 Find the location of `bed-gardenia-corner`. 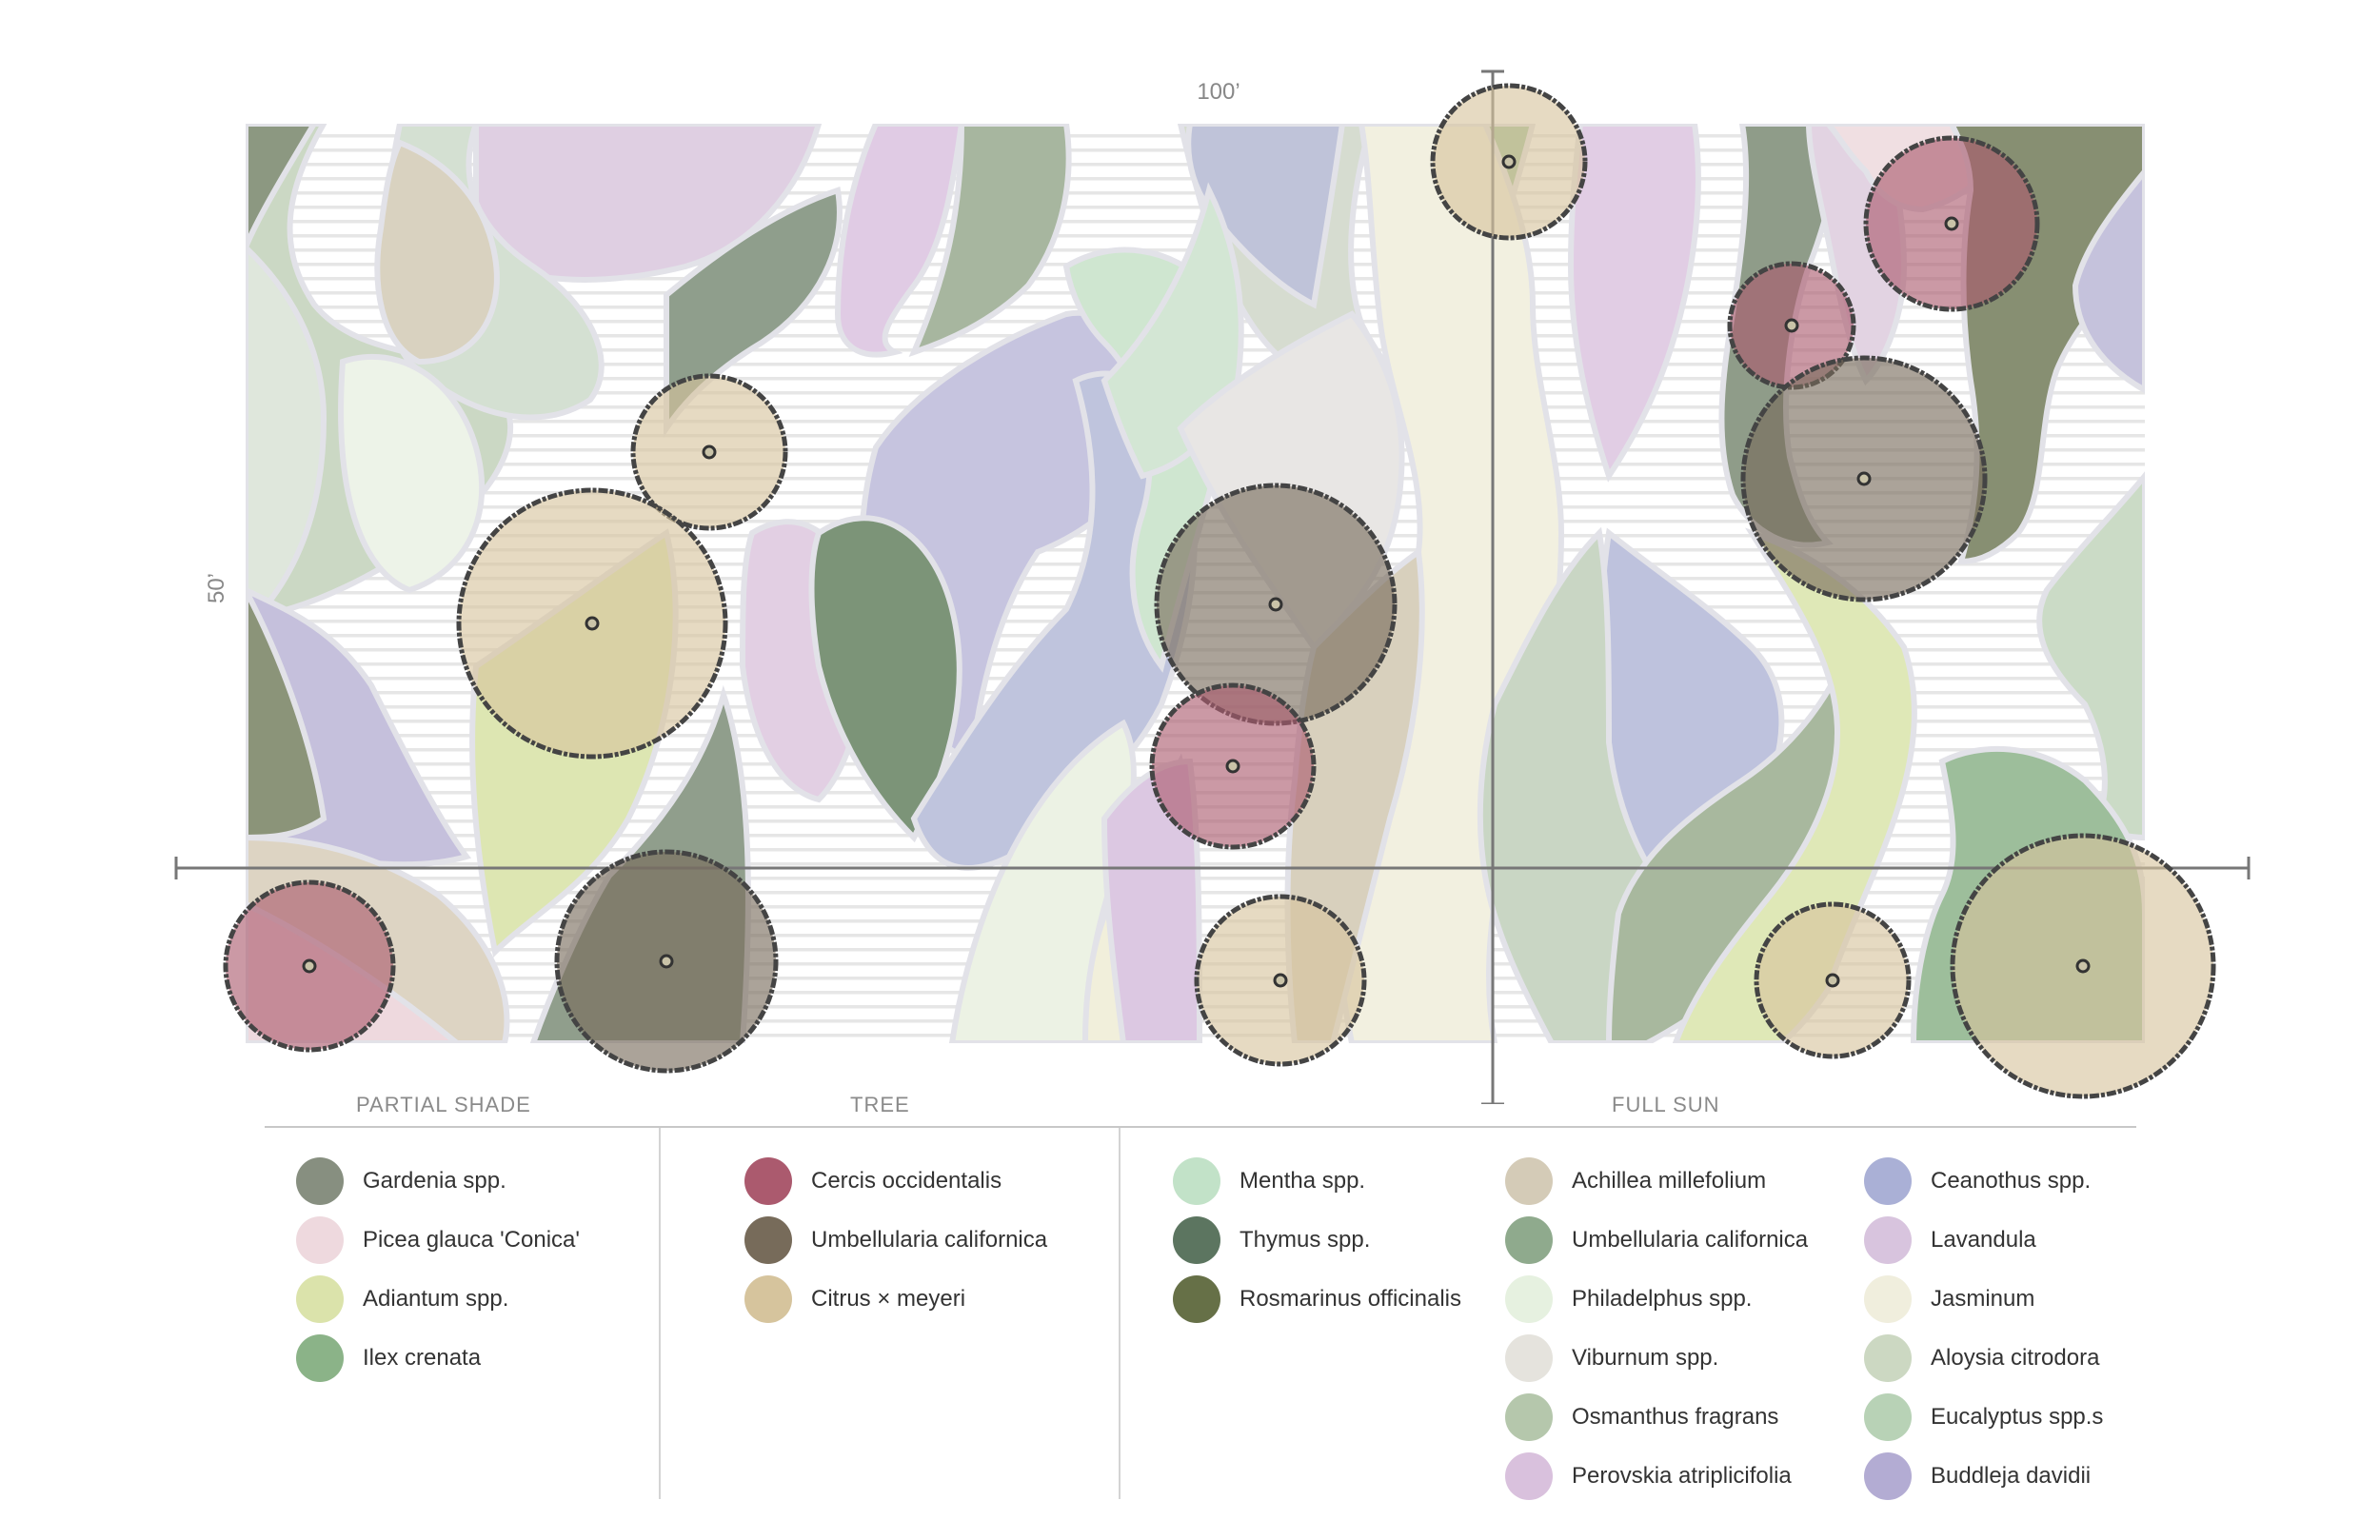

bed-gardenia-corner is located at coordinates (282, 186).